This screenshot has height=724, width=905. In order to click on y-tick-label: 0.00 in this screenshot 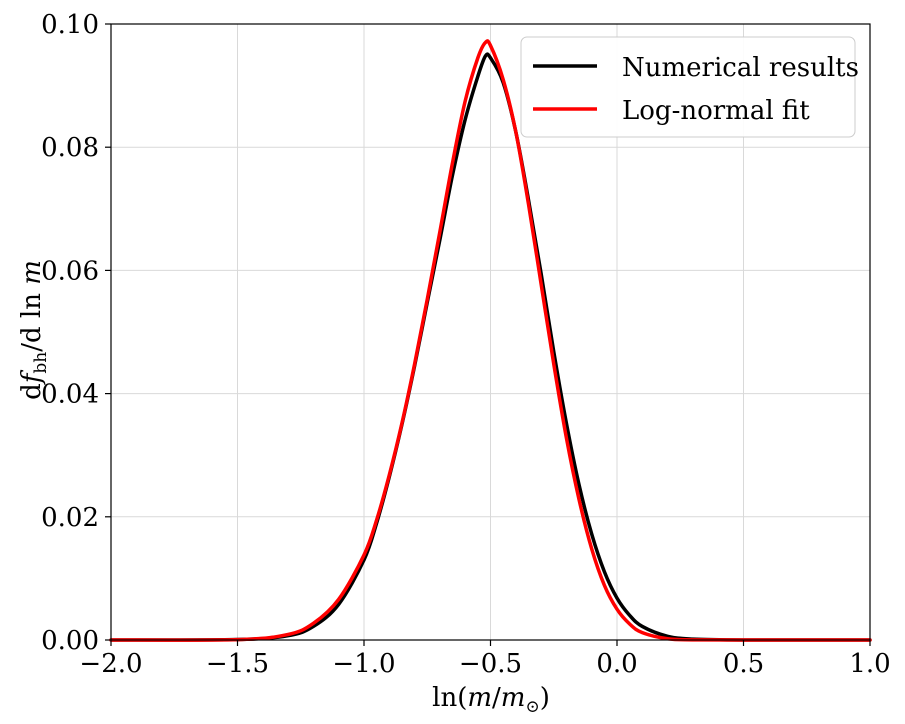, I will do `click(70, 641)`.